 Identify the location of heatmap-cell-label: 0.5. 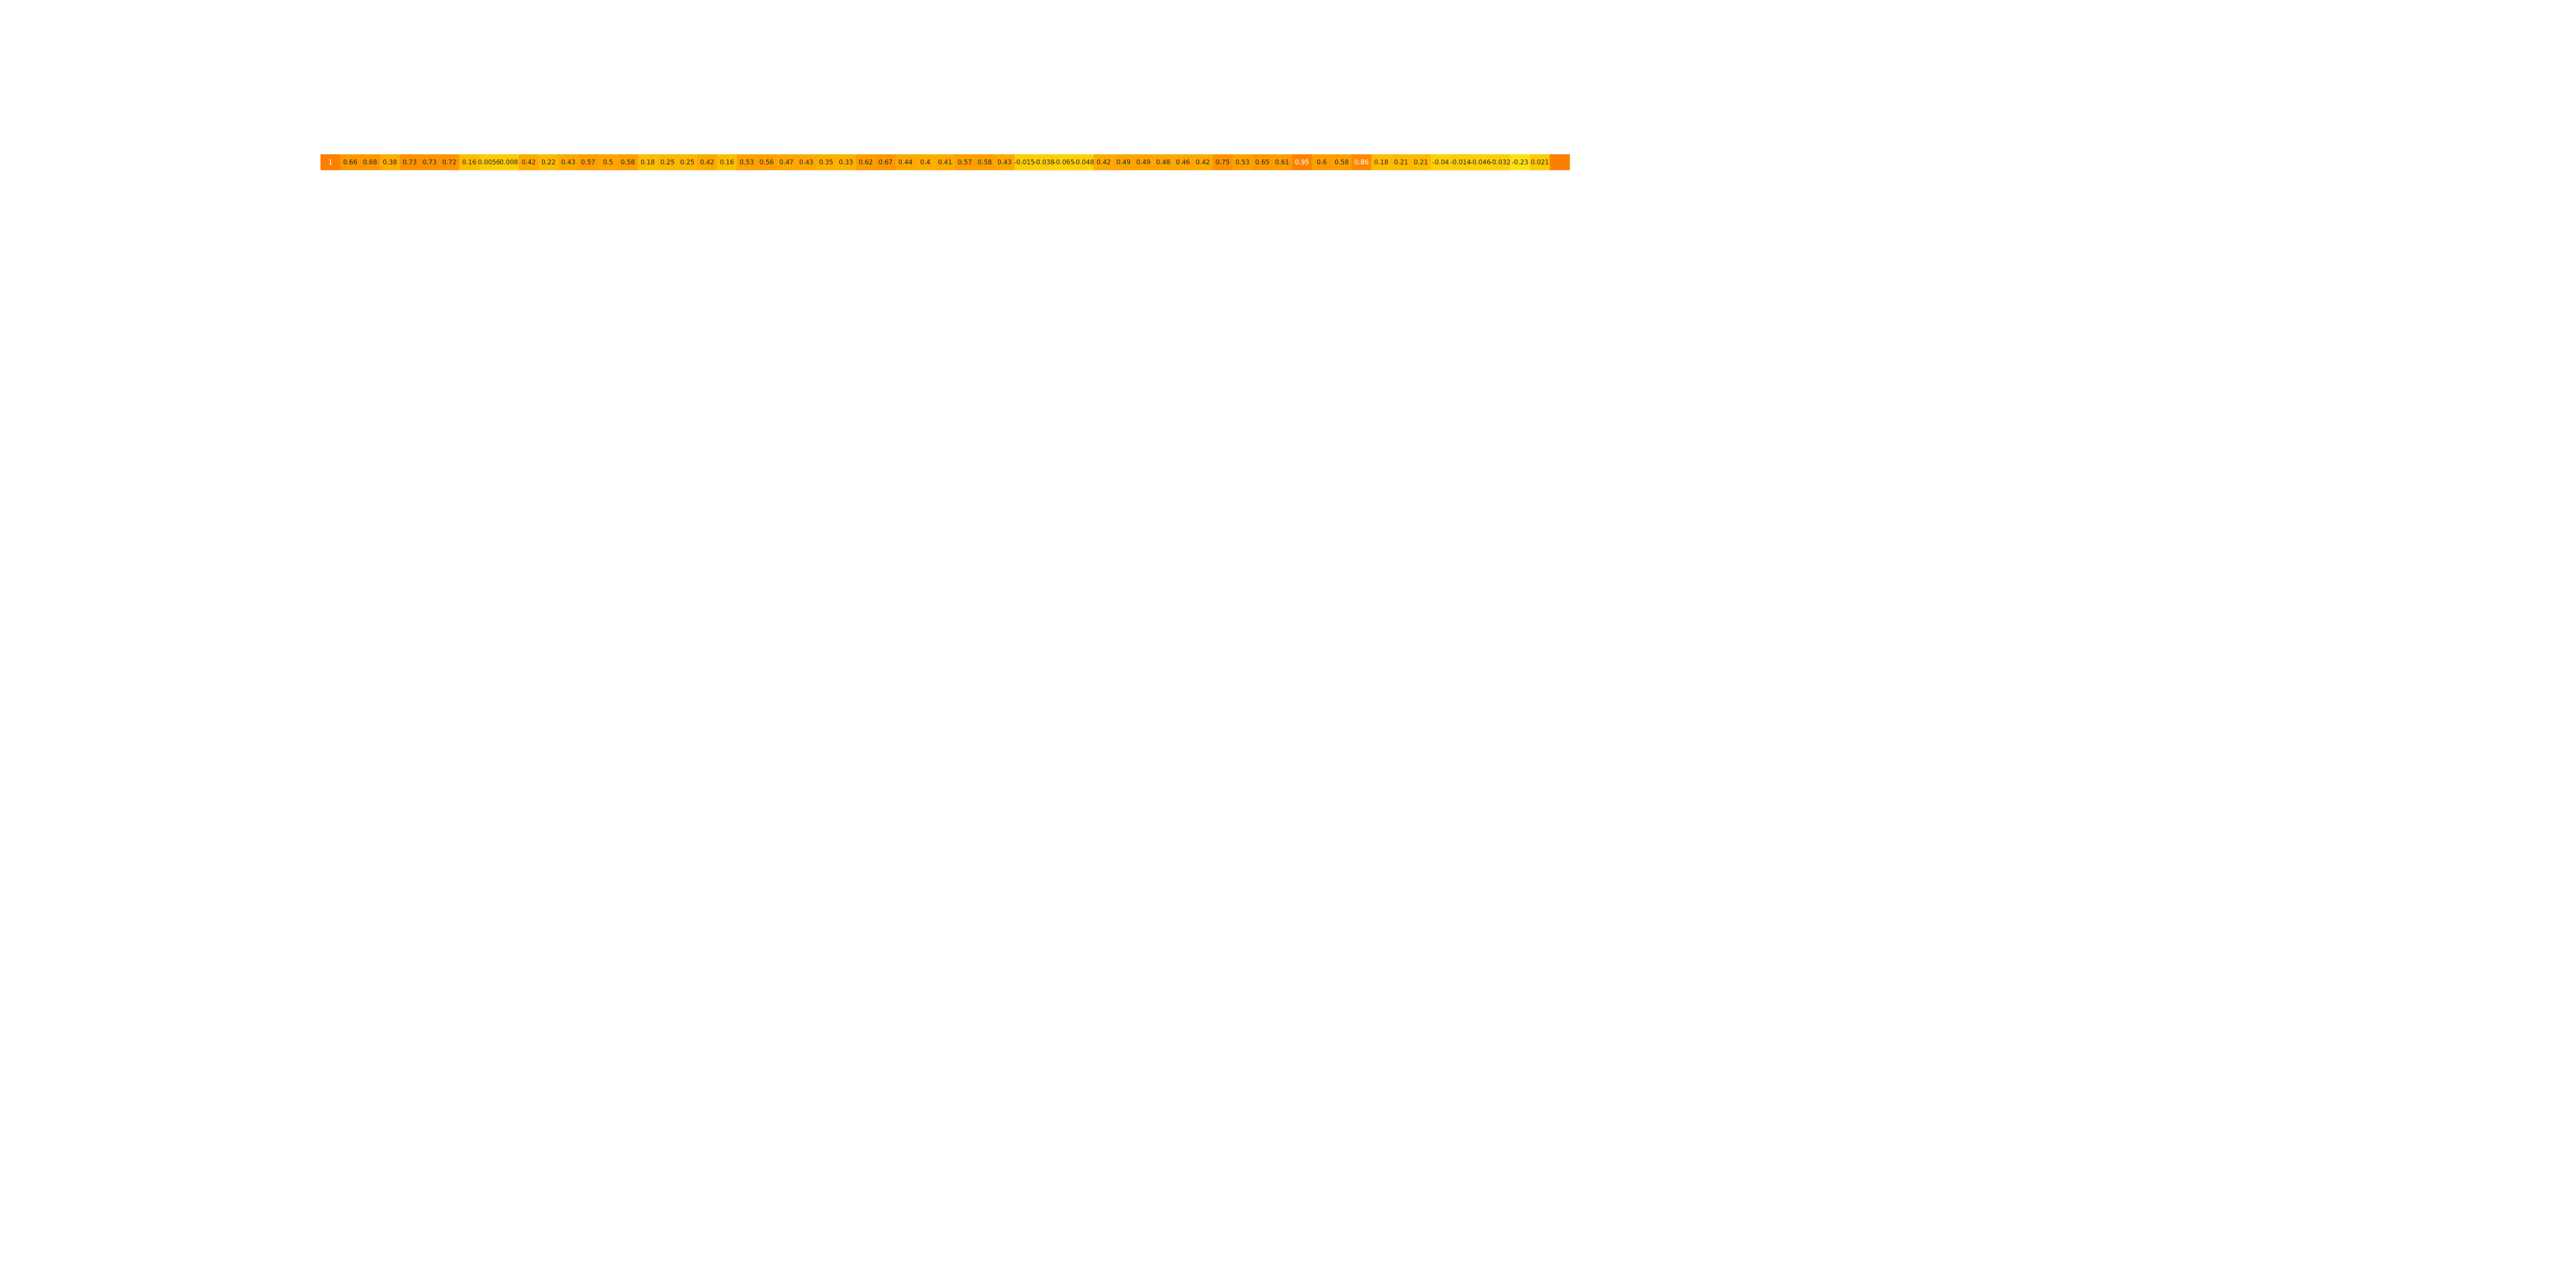
(608, 162).